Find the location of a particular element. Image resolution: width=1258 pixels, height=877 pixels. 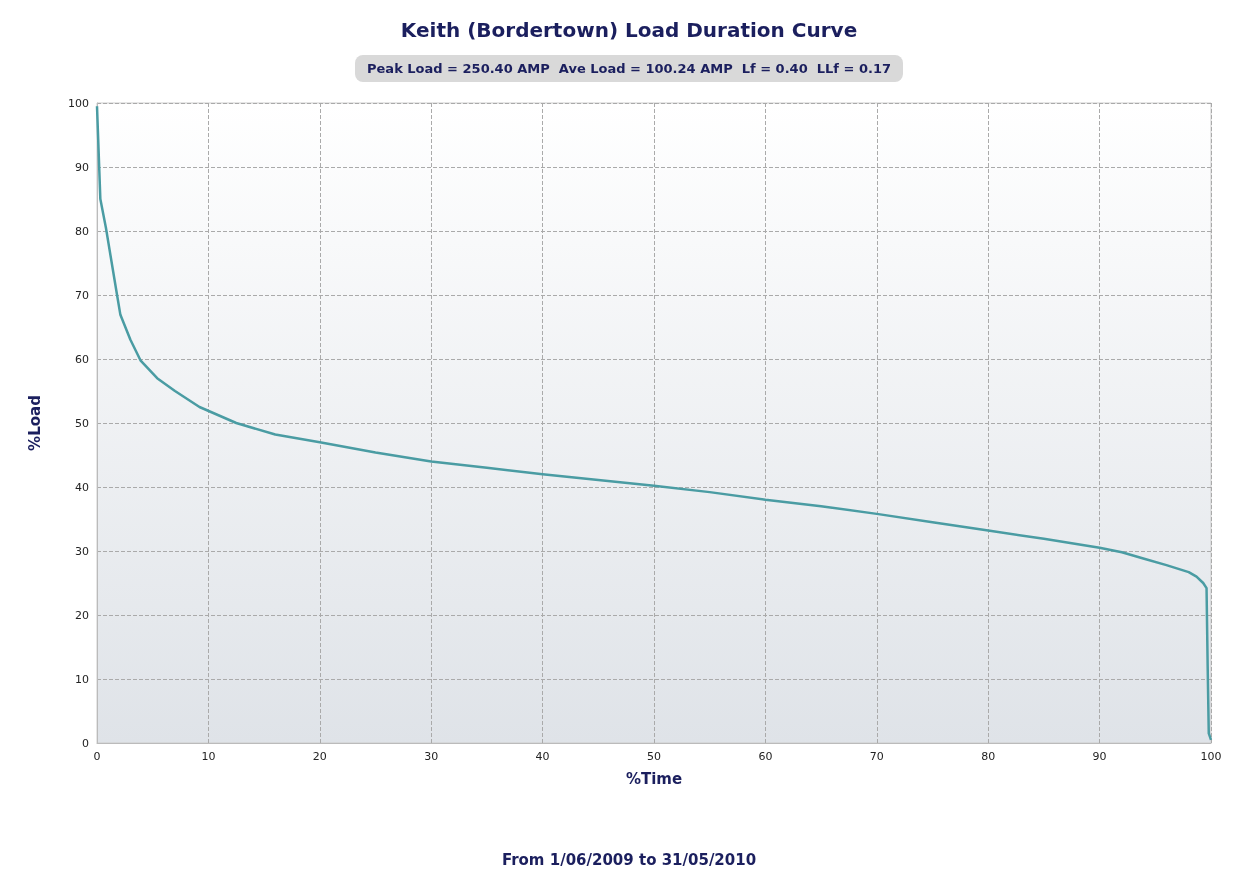

x-tick-label: 0 is located at coordinates (97, 756).